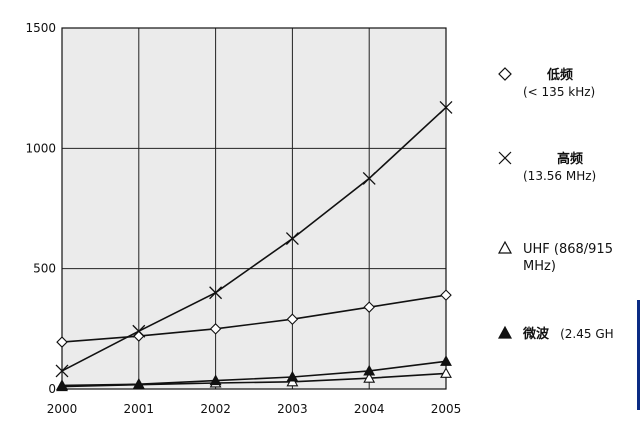 This screenshot has height=439, width=640. I want to click on series-line, so click(254, 373).